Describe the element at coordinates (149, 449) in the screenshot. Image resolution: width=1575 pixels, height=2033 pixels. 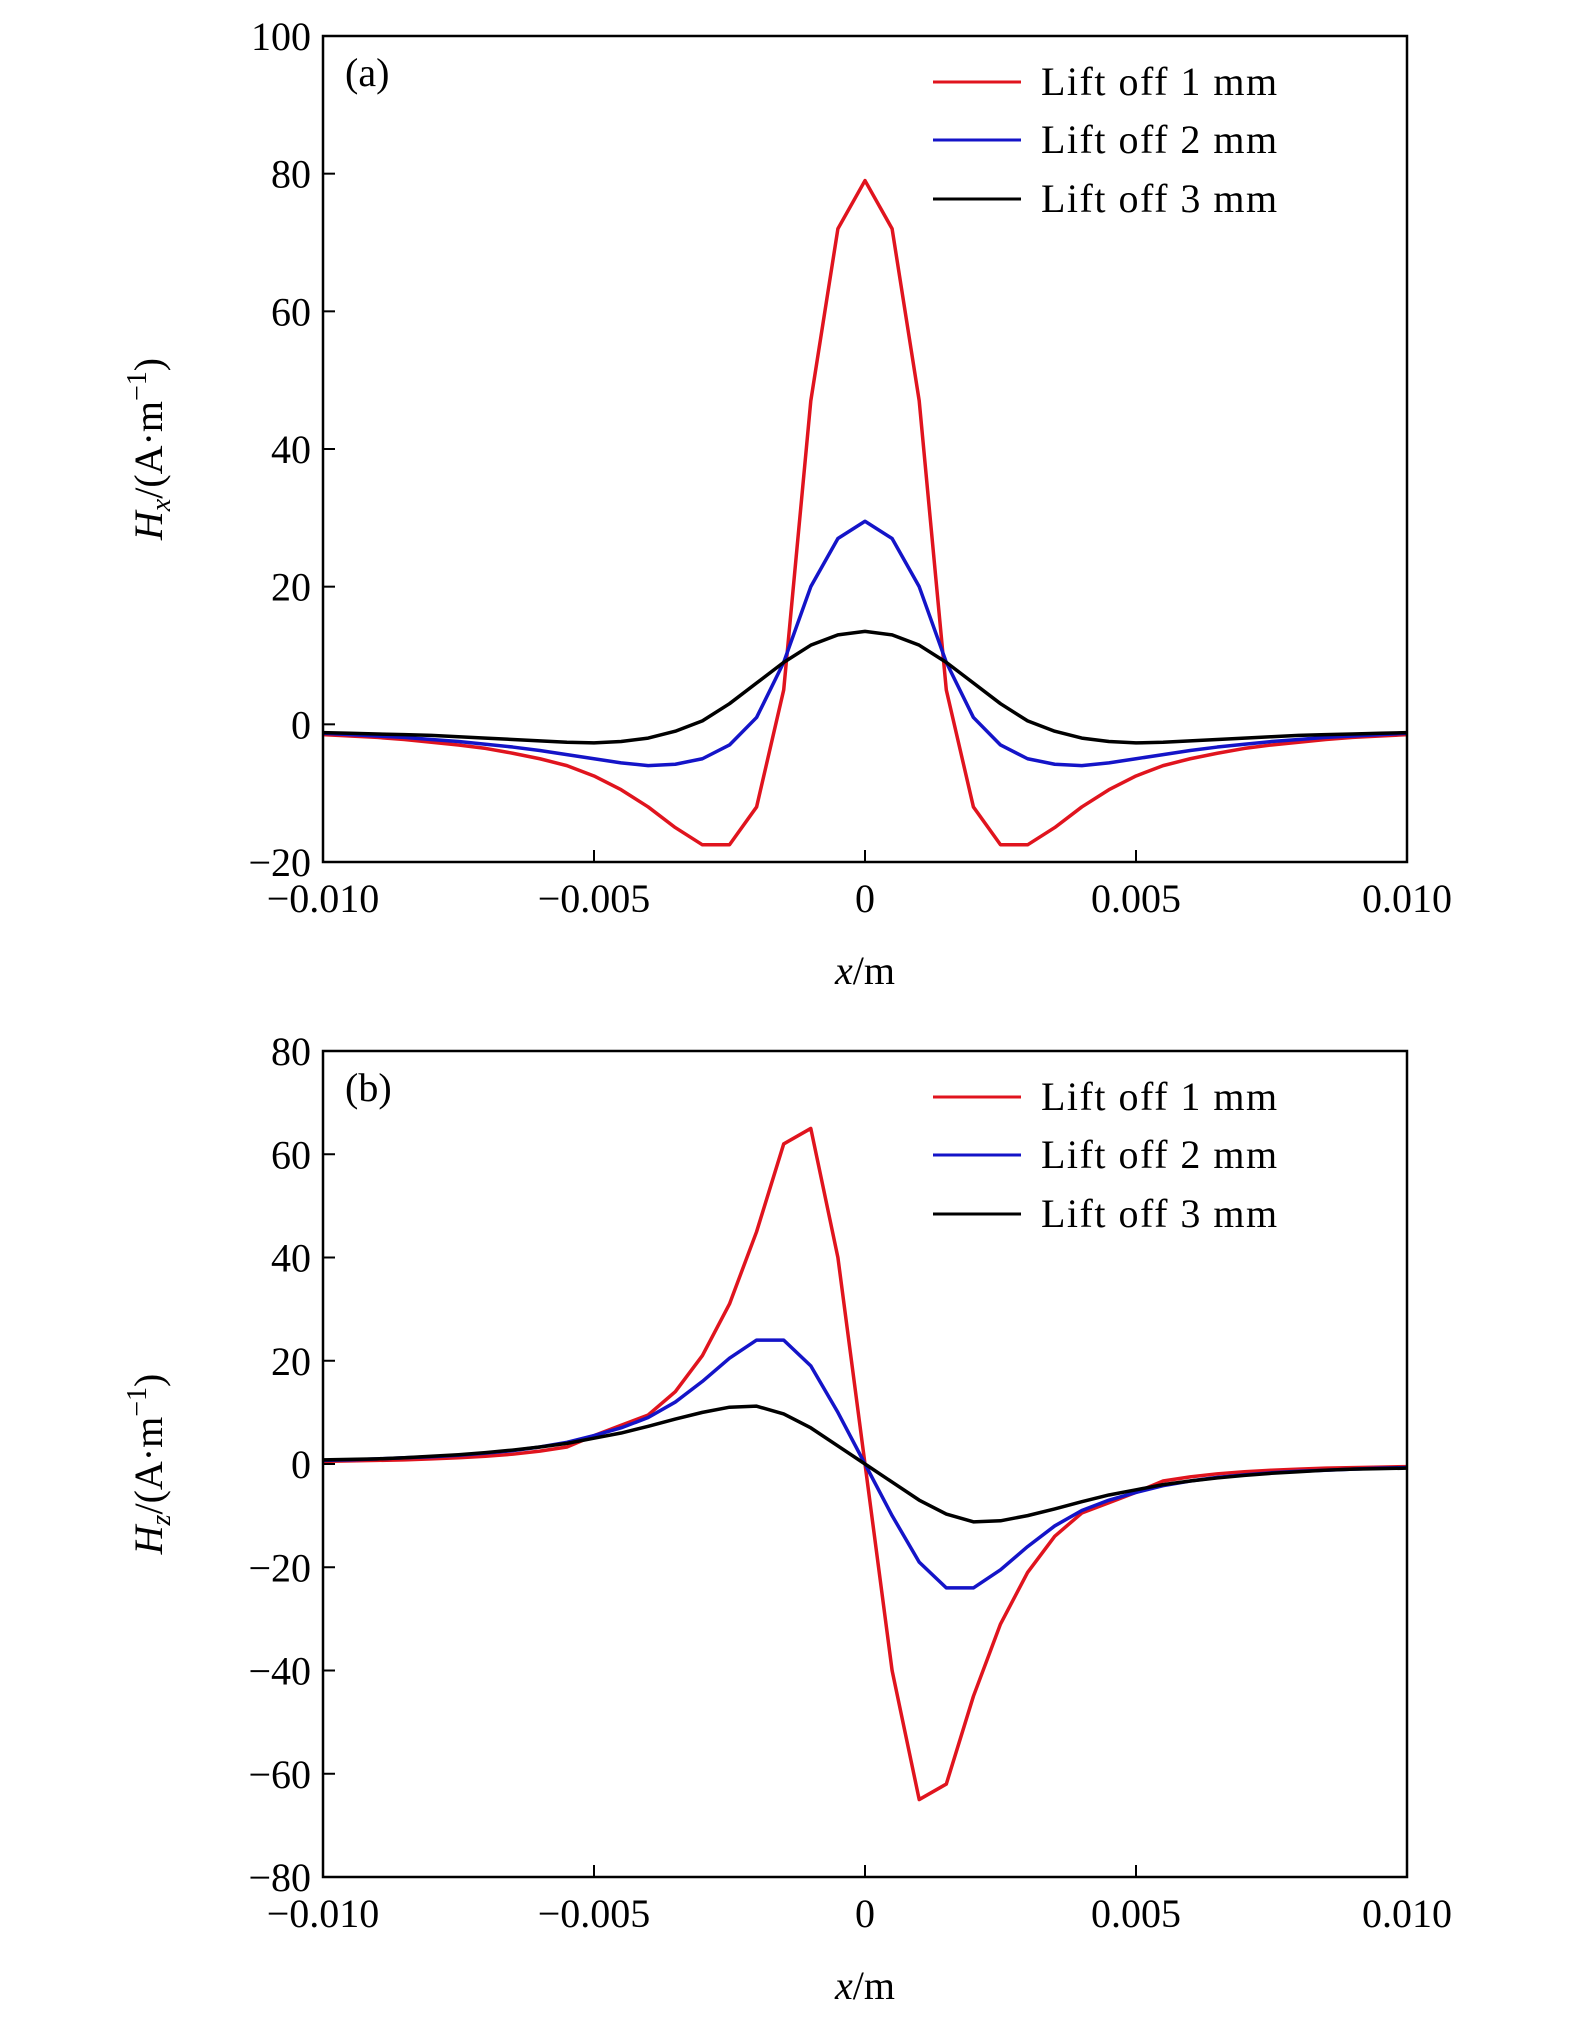
I see `y-axis-label: Hx/(A·m−1)` at that location.